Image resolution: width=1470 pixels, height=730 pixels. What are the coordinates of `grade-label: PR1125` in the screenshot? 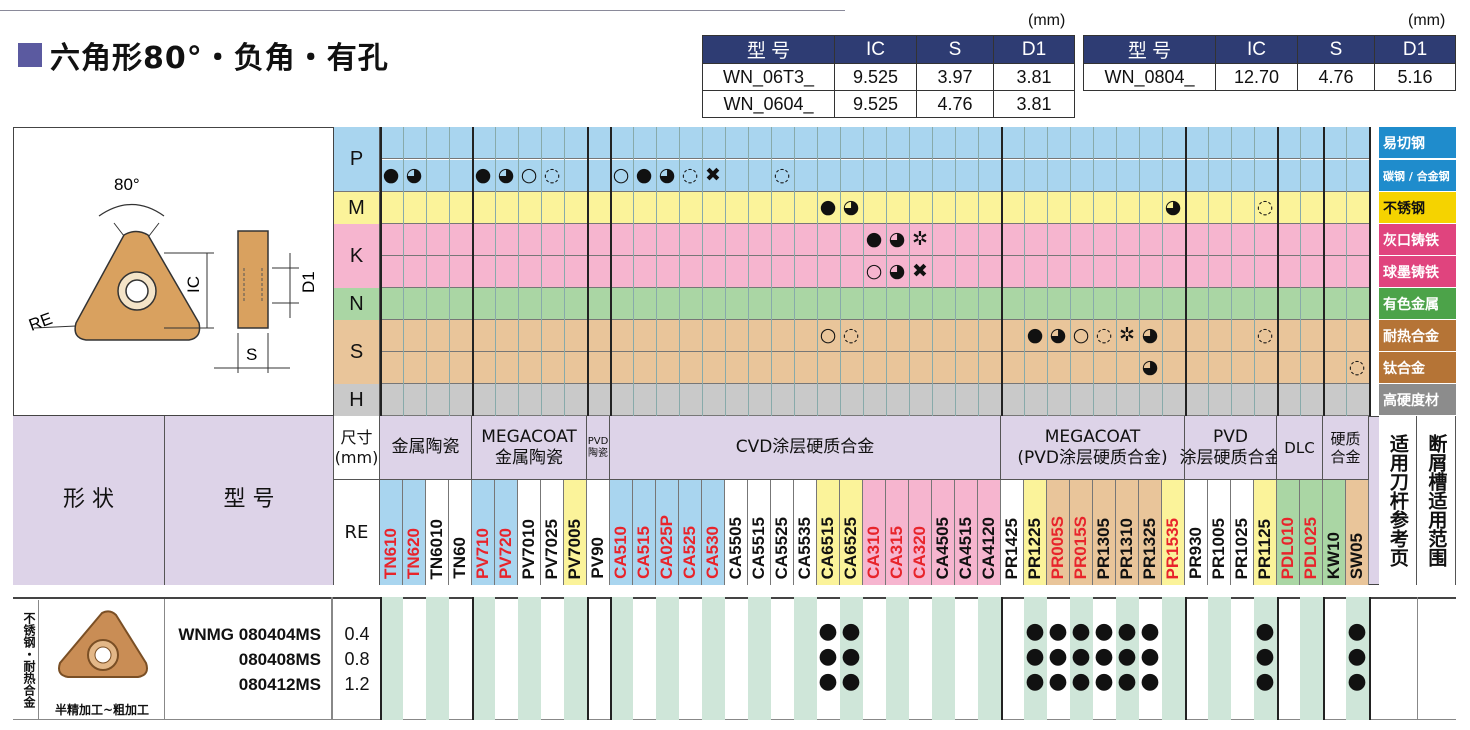 It's located at (1264, 549).